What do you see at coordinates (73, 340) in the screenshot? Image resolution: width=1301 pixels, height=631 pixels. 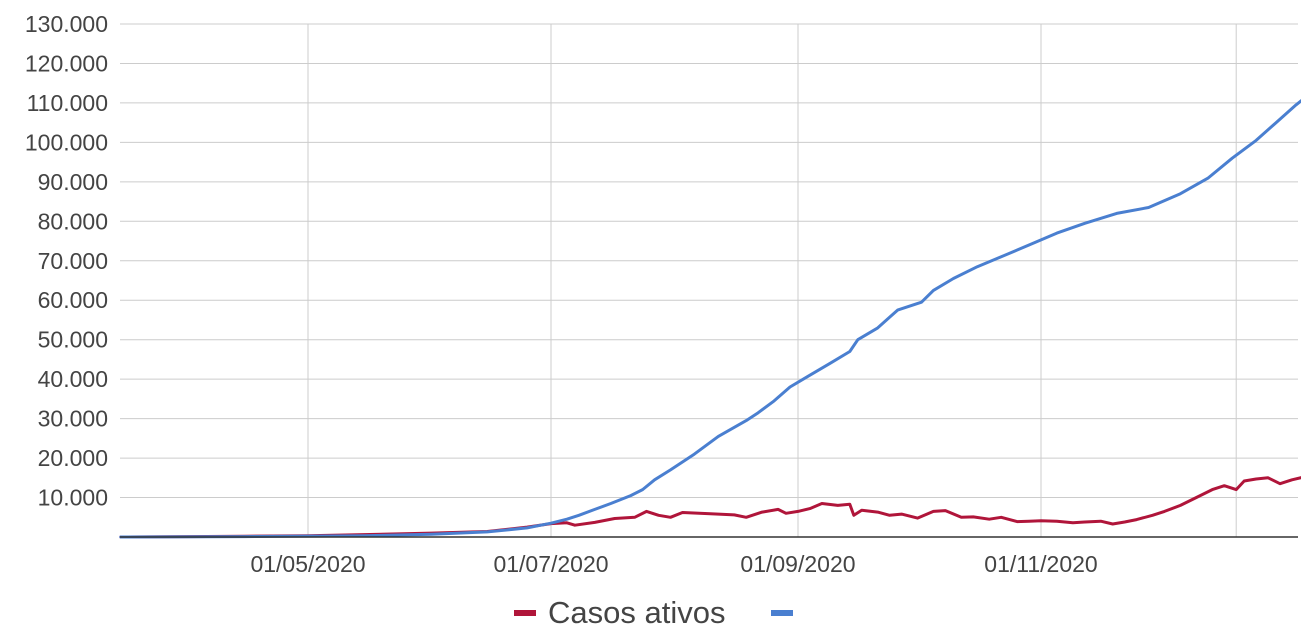 I see `y-tick-label: 50.000` at bounding box center [73, 340].